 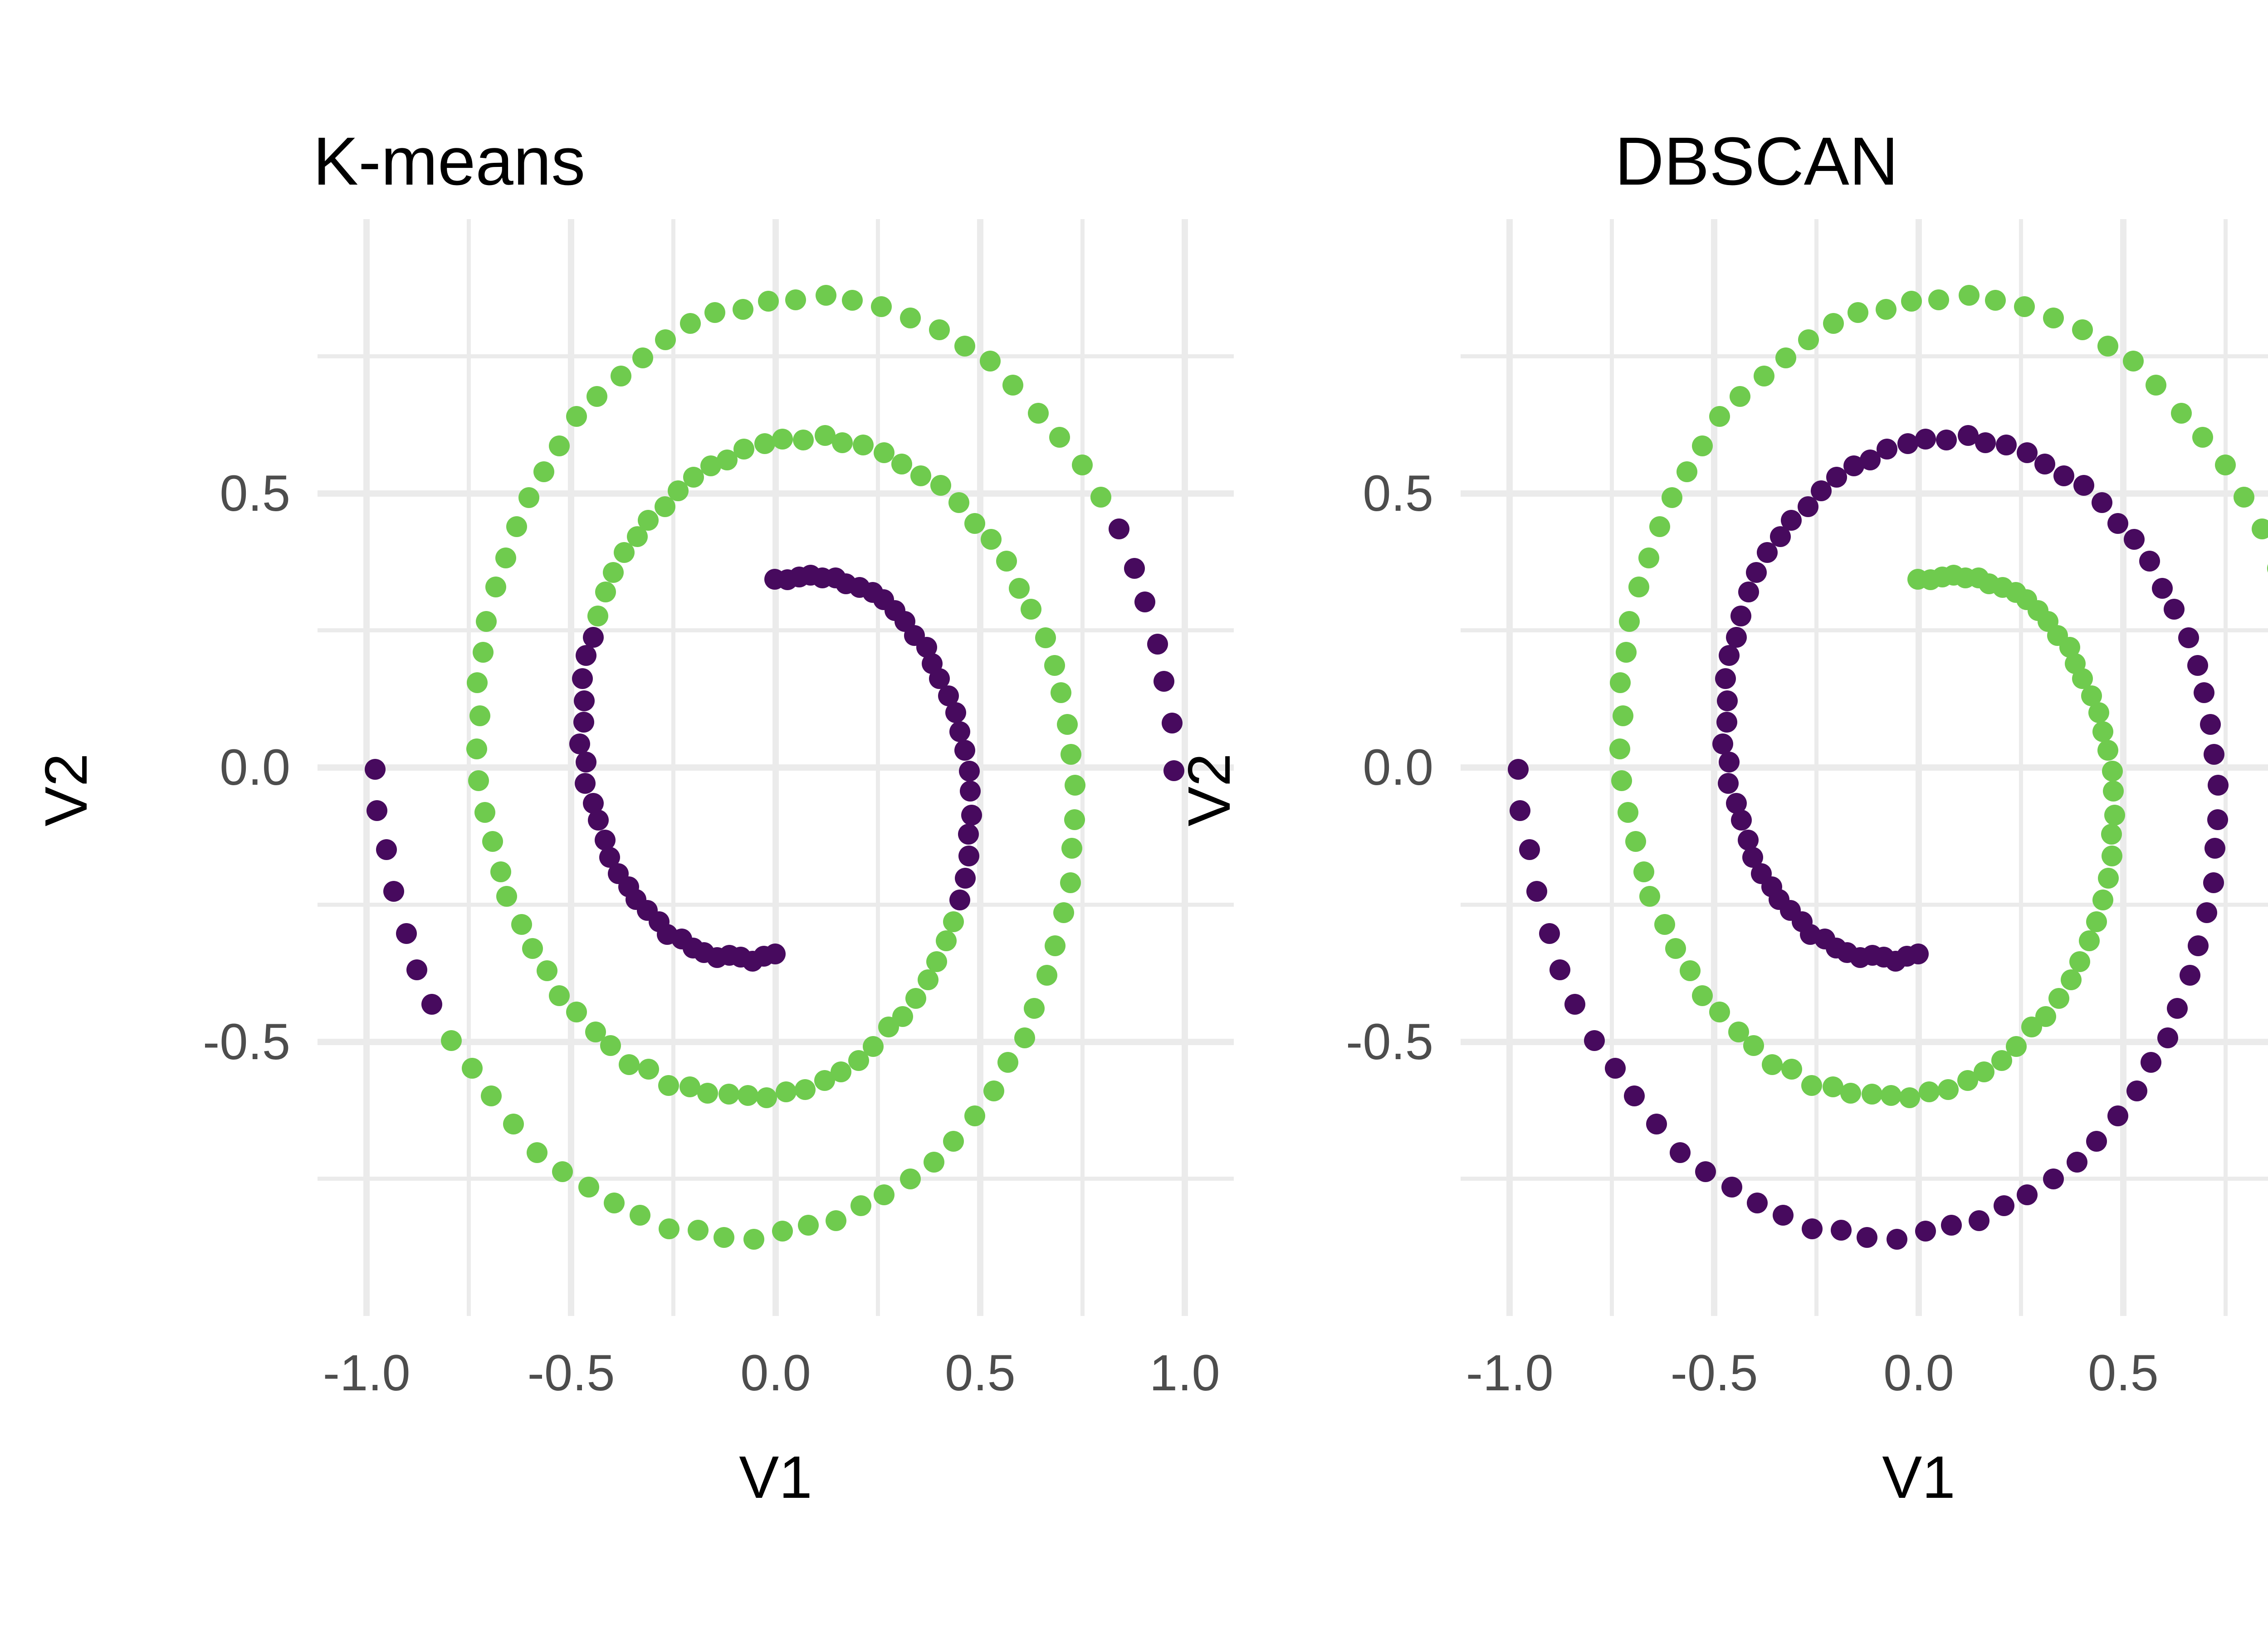 I want to click on panel-title-dbscan: DBSCAN, so click(x=1757, y=161).